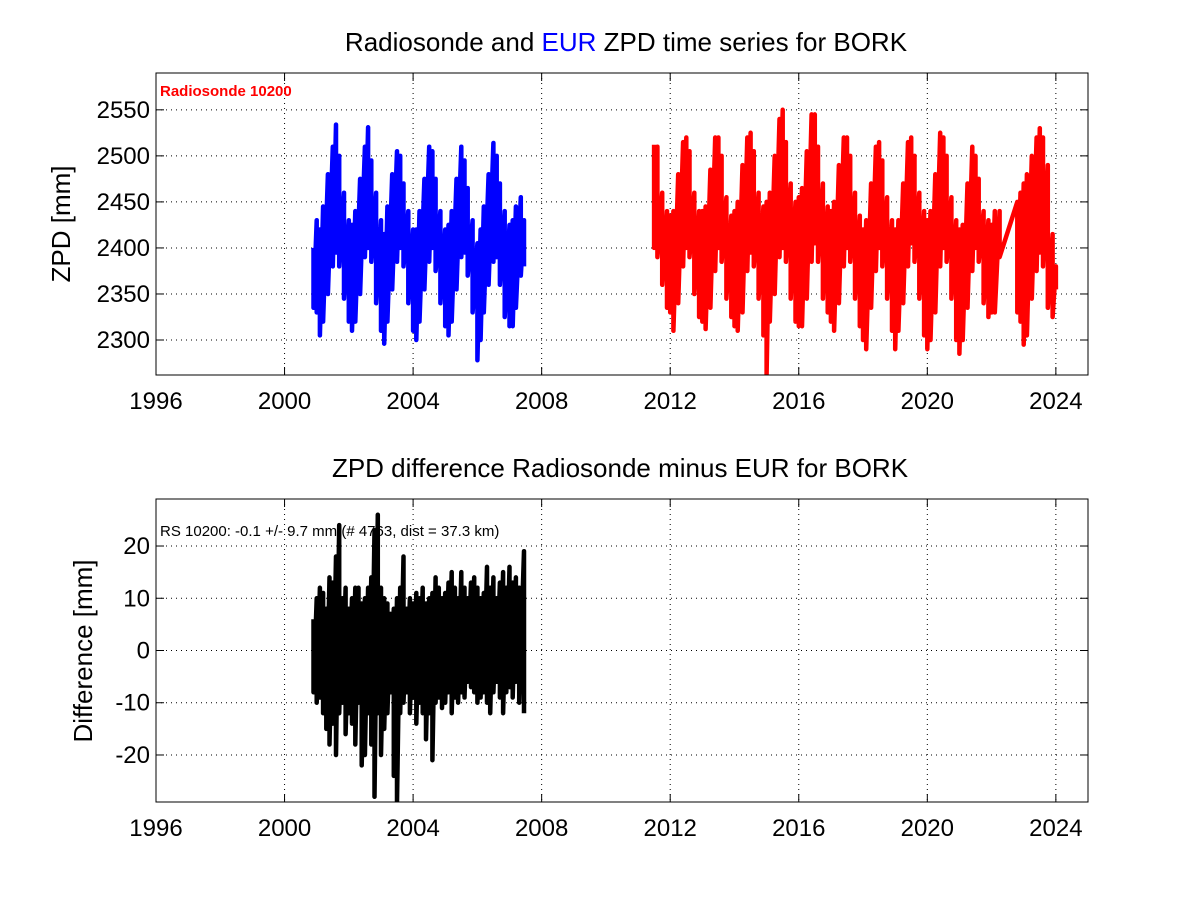  I want to click on zpd-x-tick-label: 2004, so click(412, 401).